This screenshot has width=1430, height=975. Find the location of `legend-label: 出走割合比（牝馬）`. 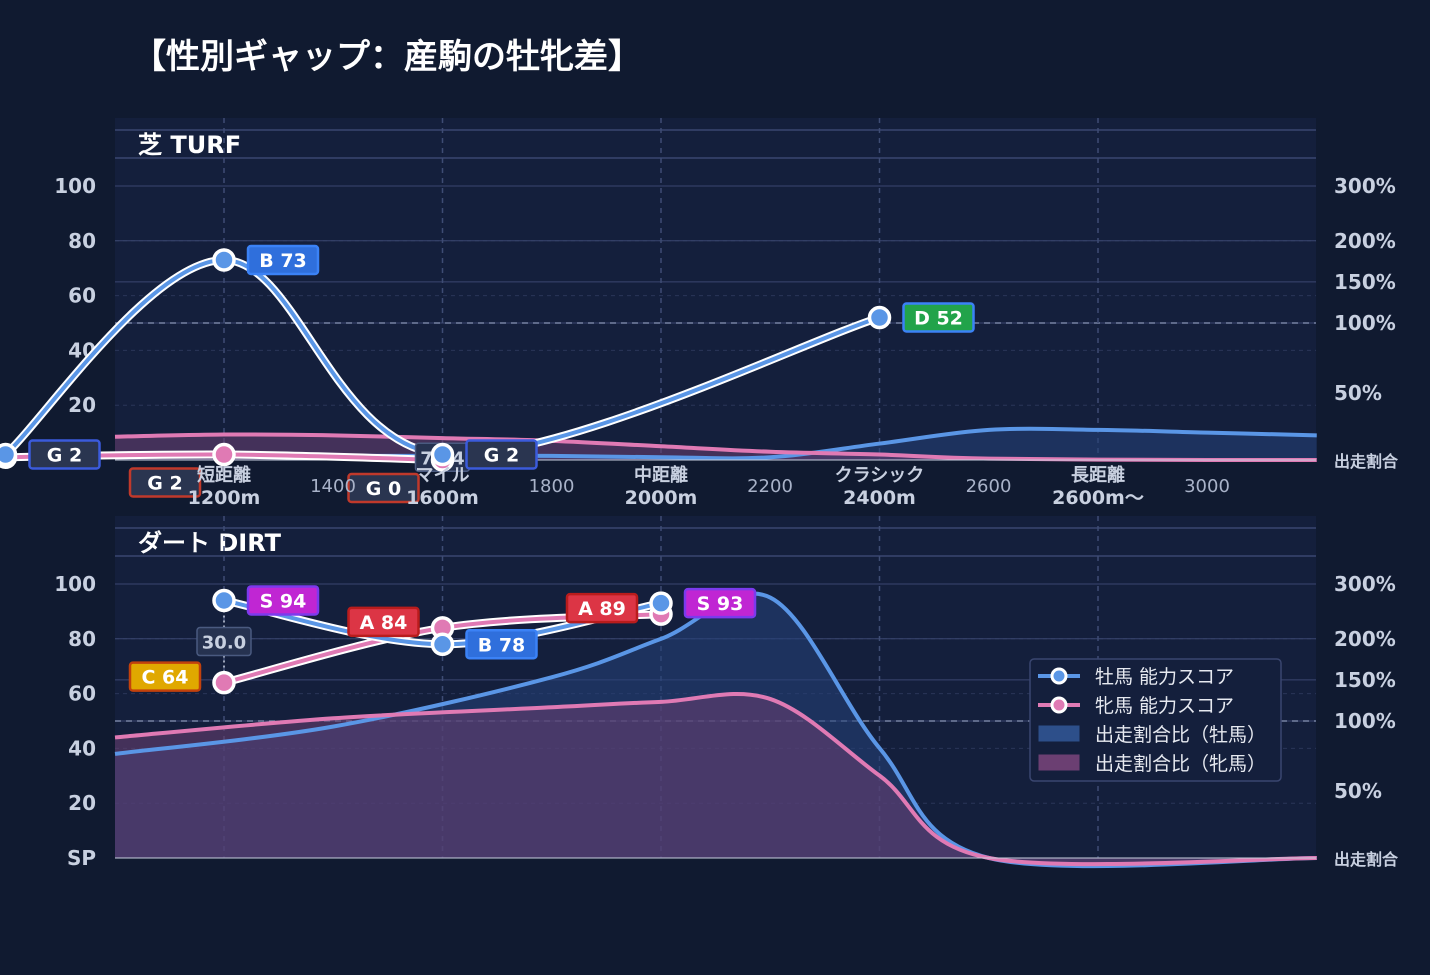

legend-label: 出走割合比（牝馬） is located at coordinates (1180, 764).